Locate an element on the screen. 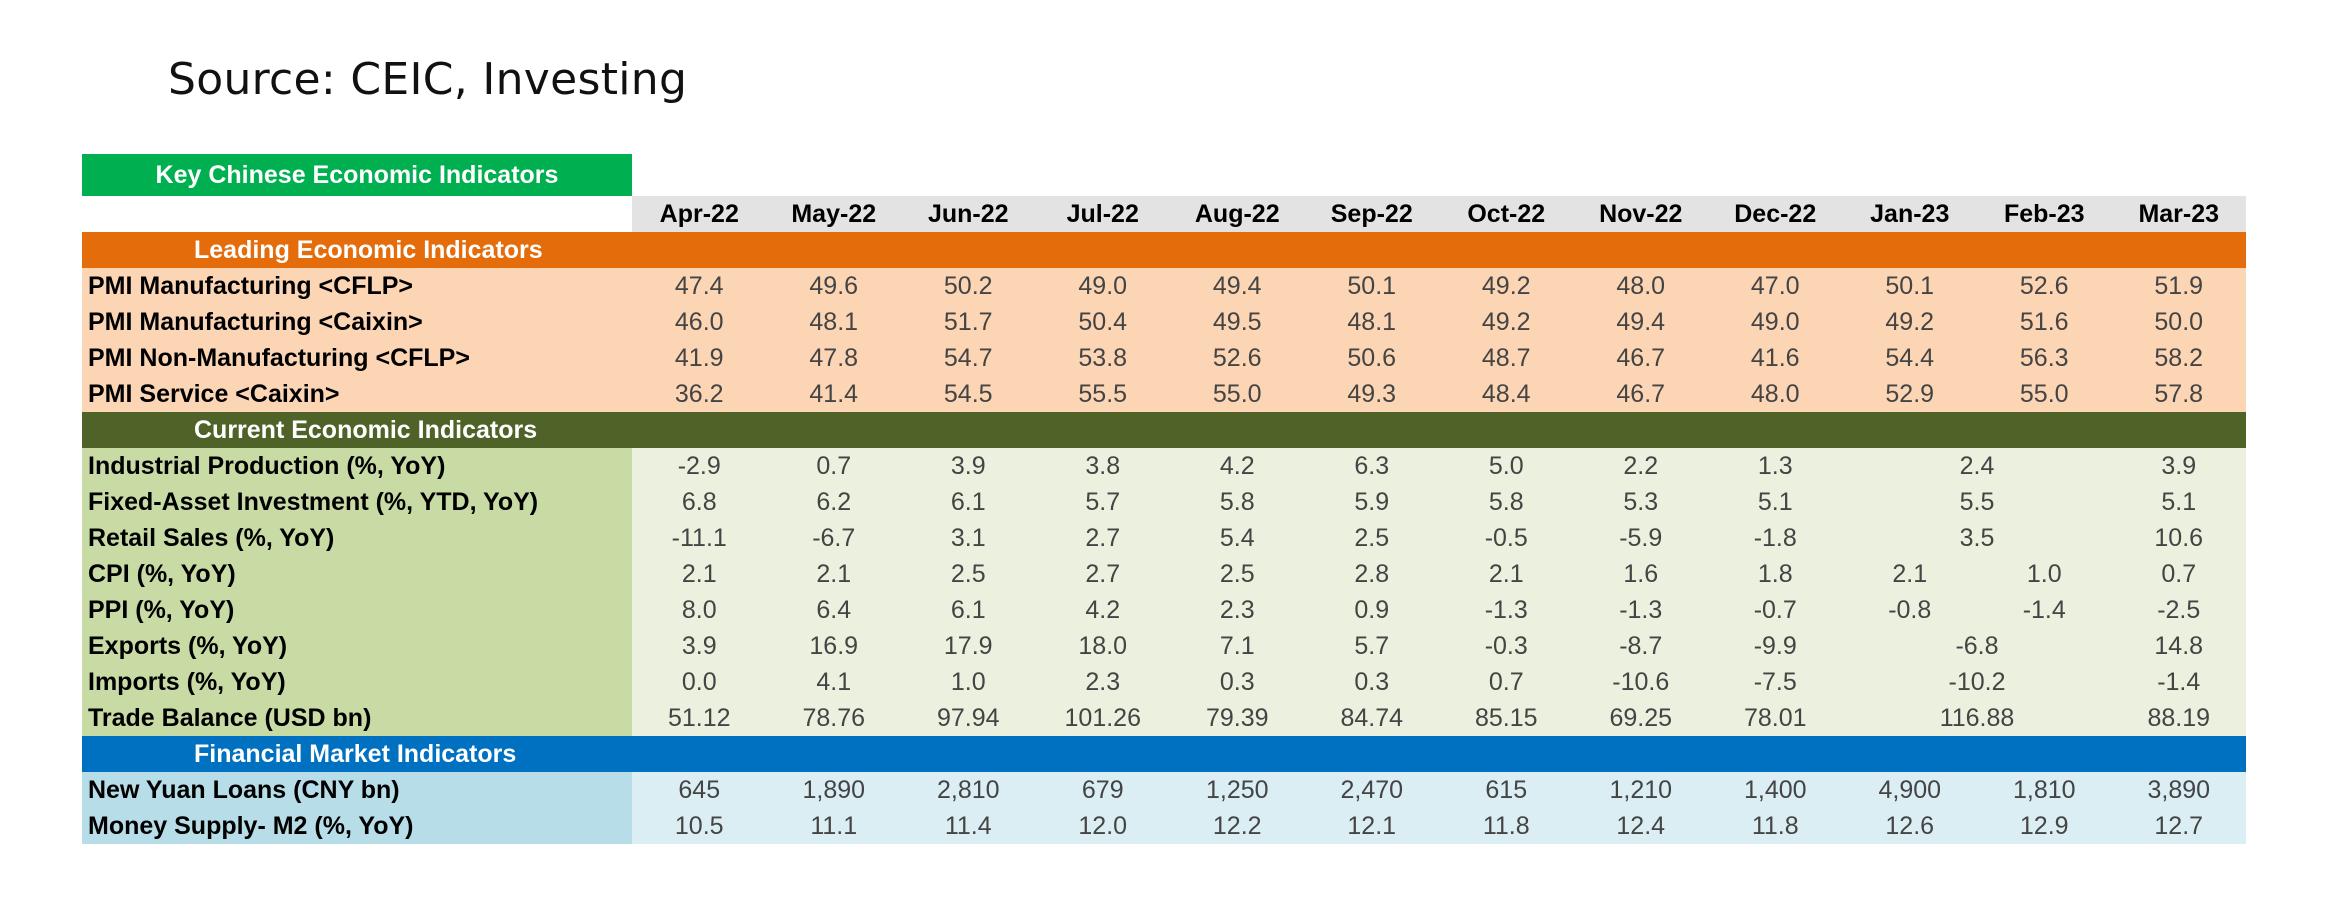  row-label: Imports (%, YoY) is located at coordinates (357, 682).